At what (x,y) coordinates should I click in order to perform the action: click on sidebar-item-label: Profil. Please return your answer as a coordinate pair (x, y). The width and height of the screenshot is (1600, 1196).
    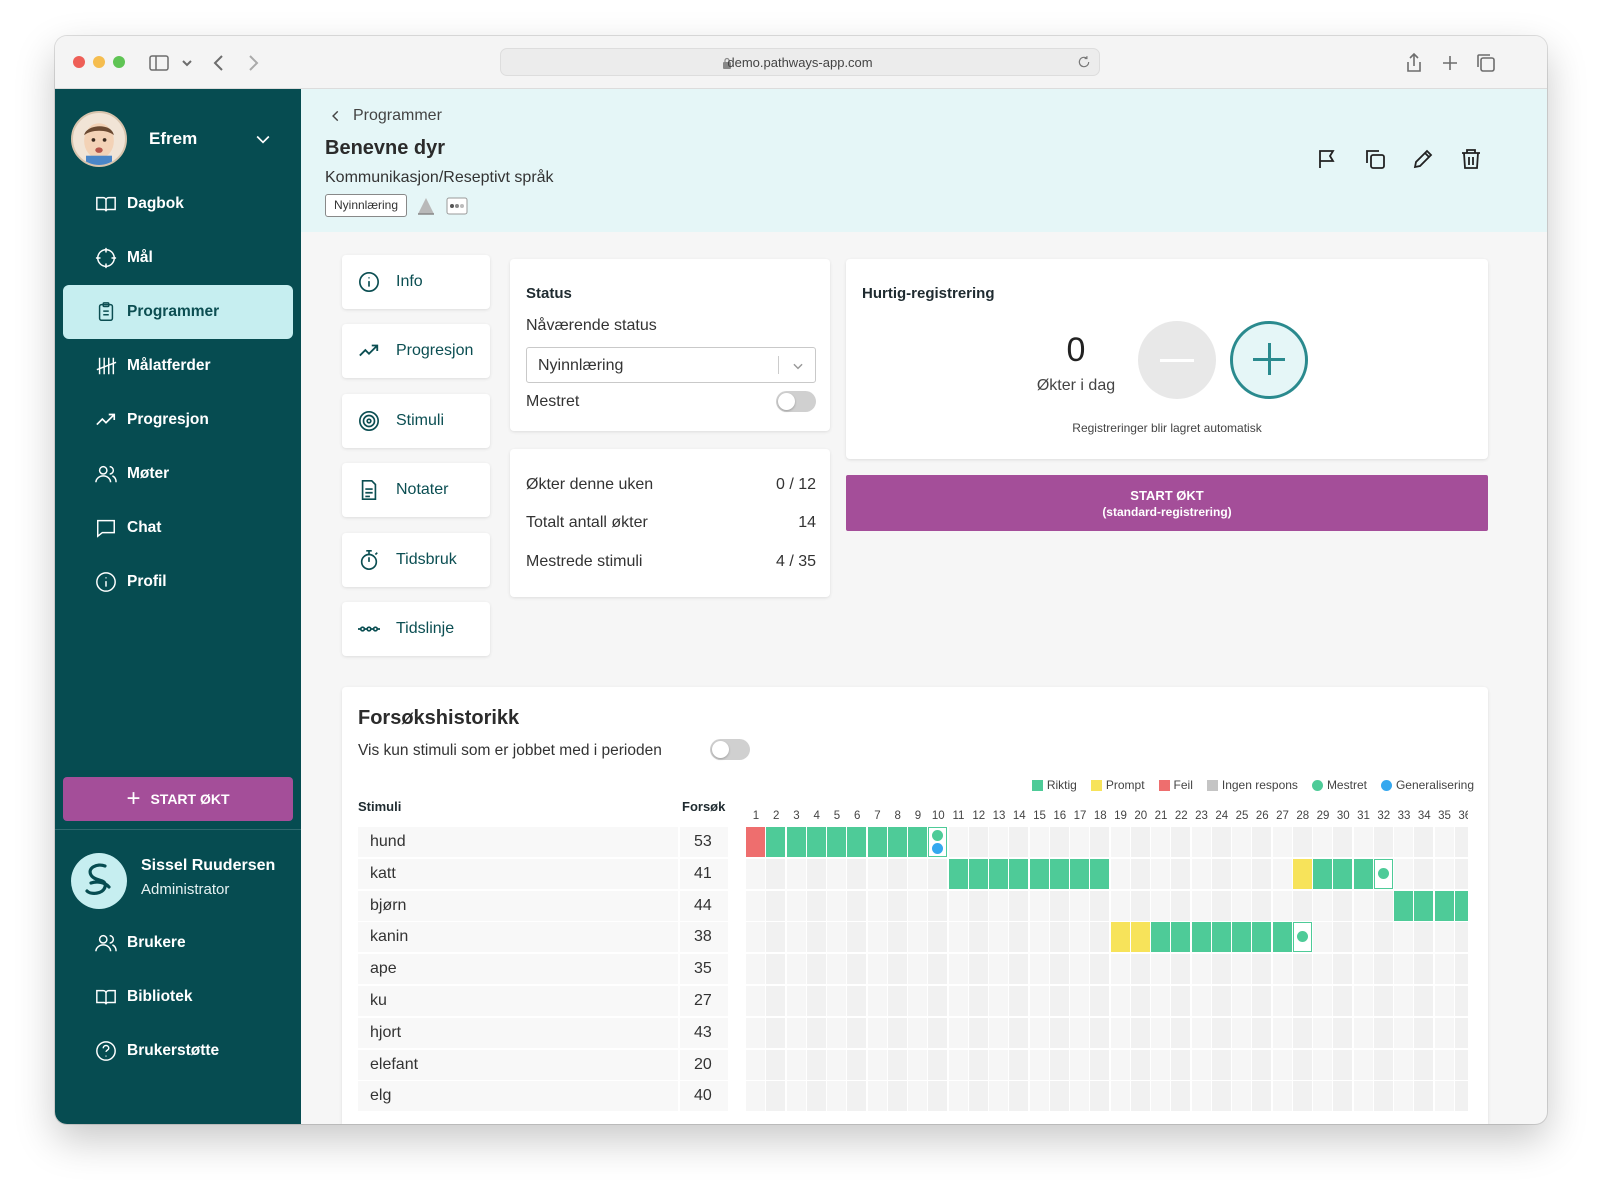
    Looking at the image, I should click on (147, 581).